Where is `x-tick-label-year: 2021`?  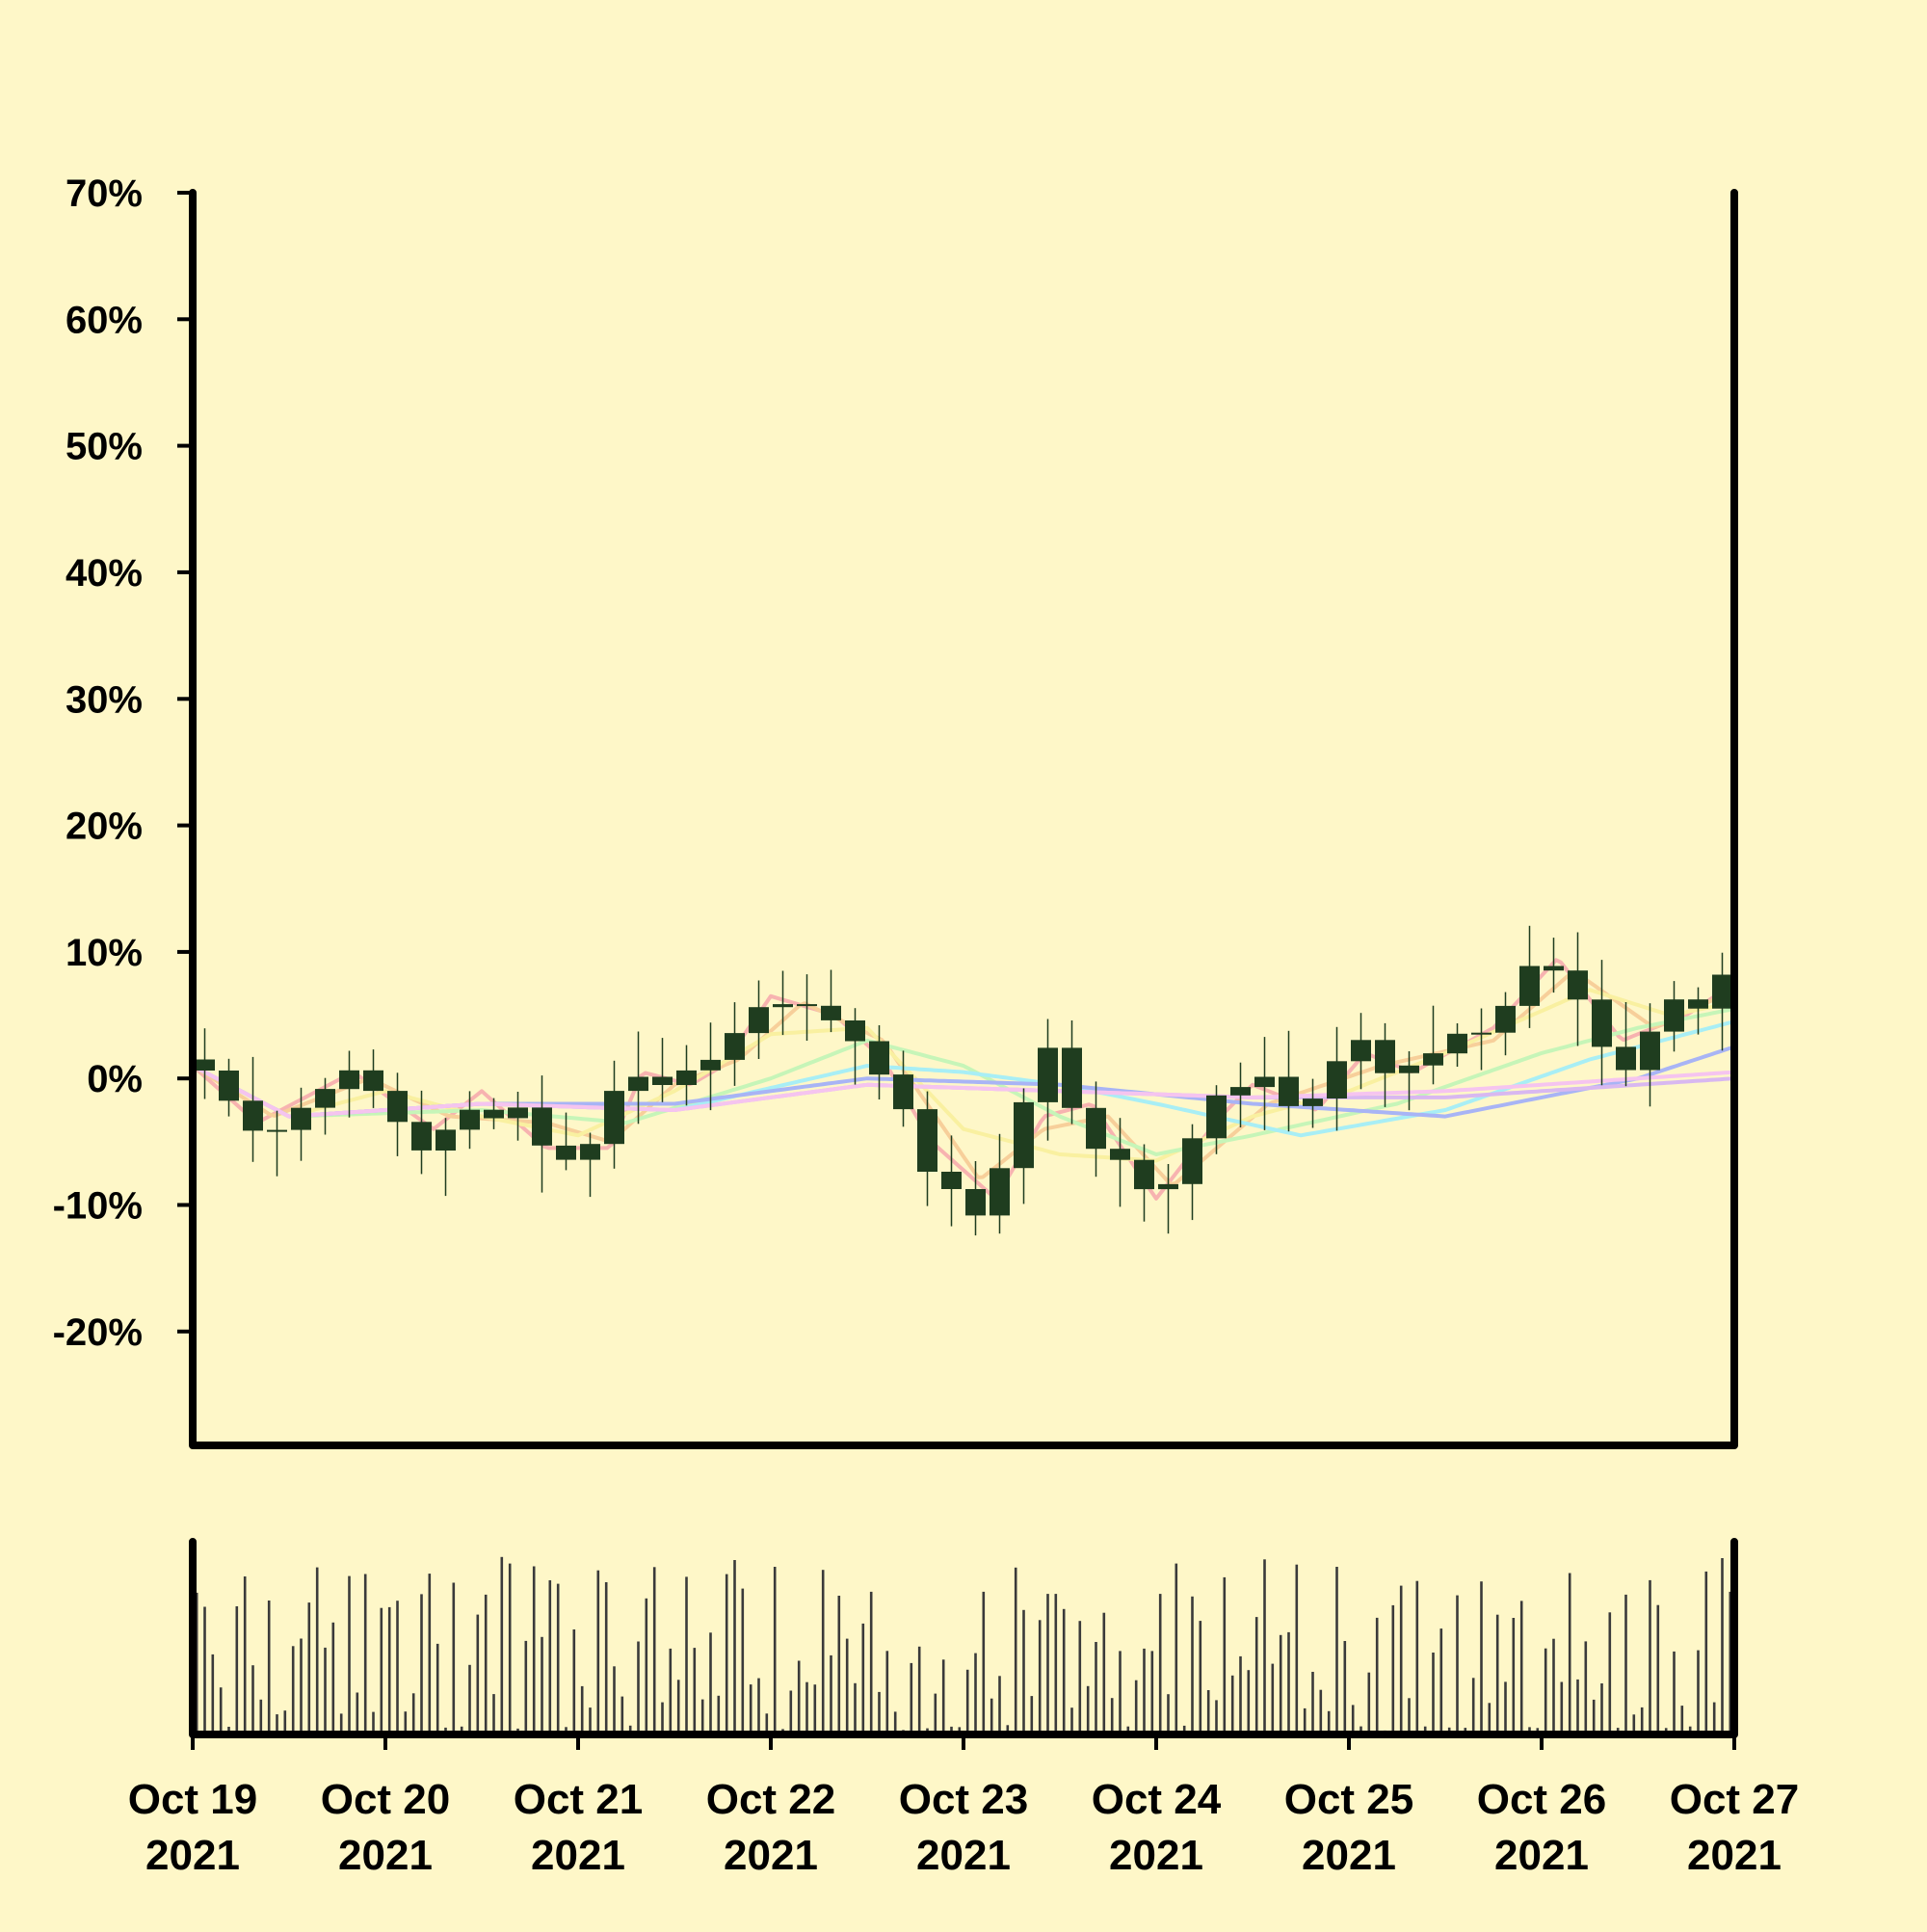
x-tick-label-year: 2021 is located at coordinates (385, 1855).